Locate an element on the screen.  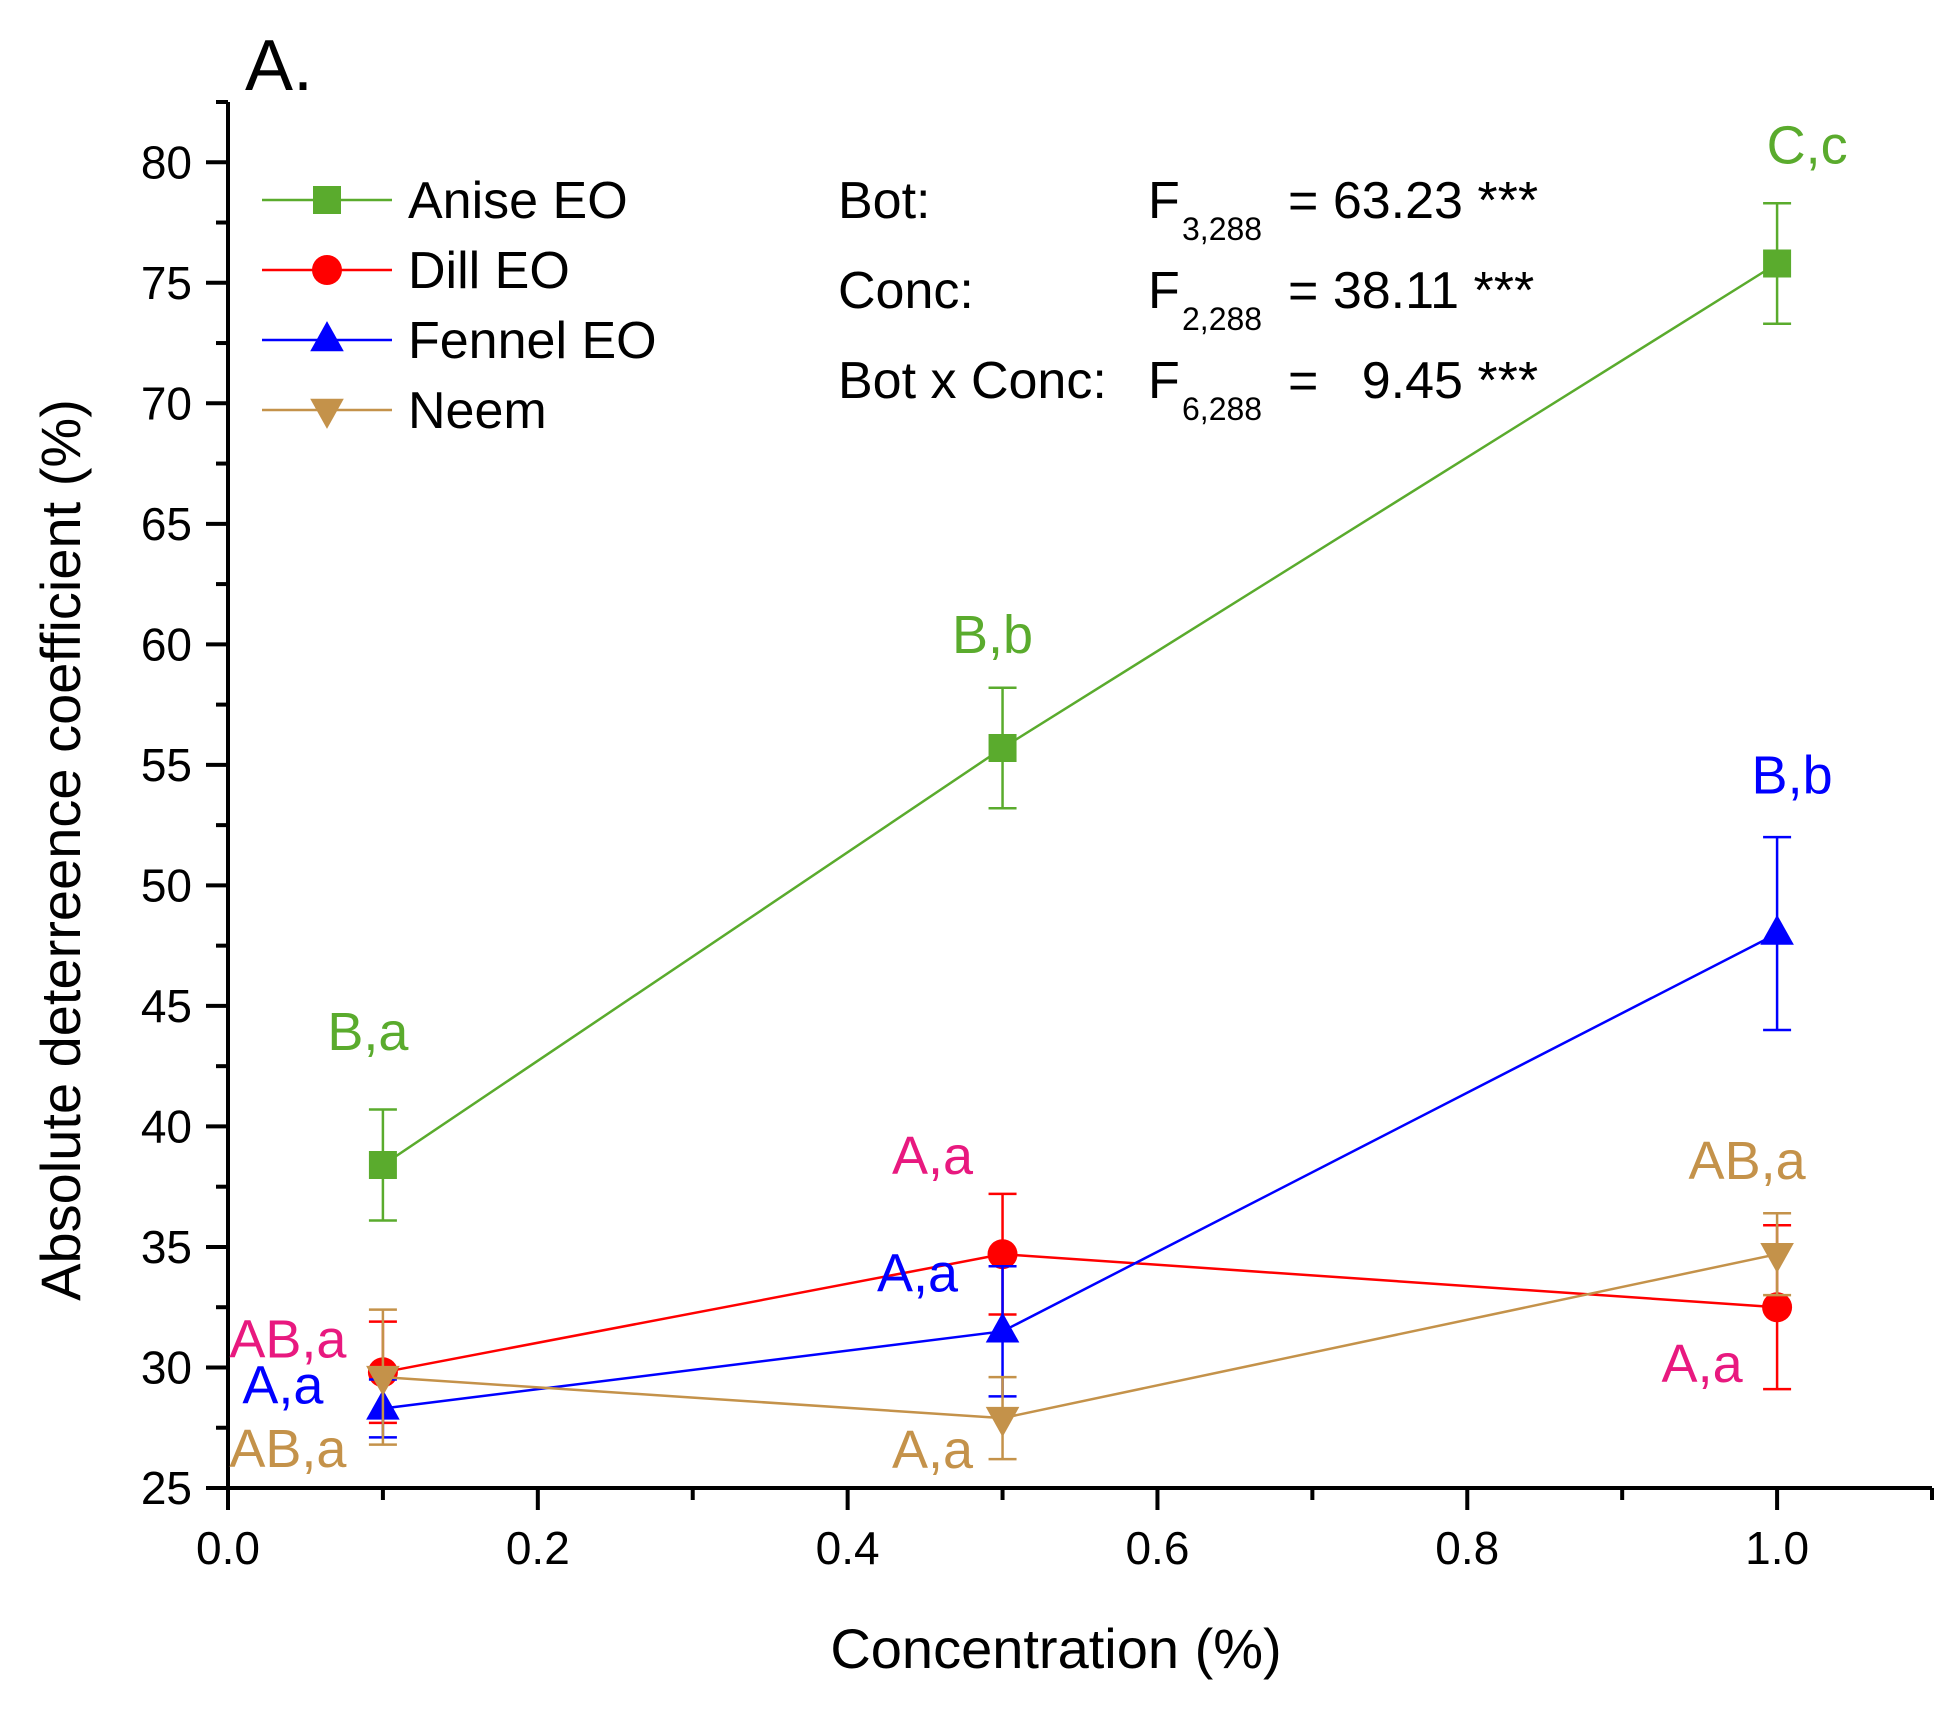
x-axis-title: Concentration (%) is located at coordinates (1055, 1648).